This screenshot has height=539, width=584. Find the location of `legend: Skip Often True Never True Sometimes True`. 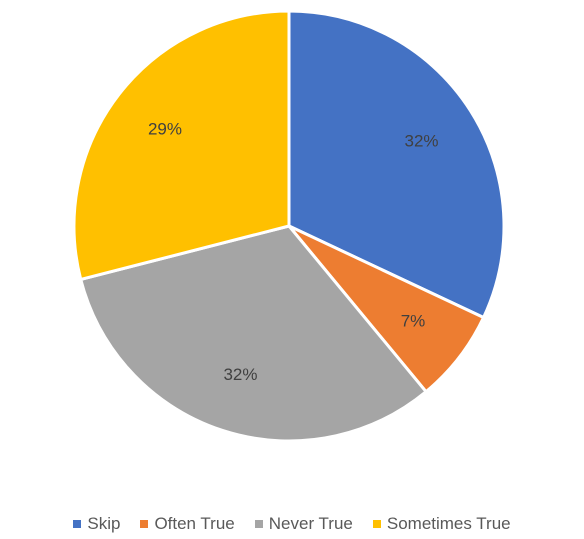

legend: Skip Often True Never True Sometimes True is located at coordinates (292, 524).